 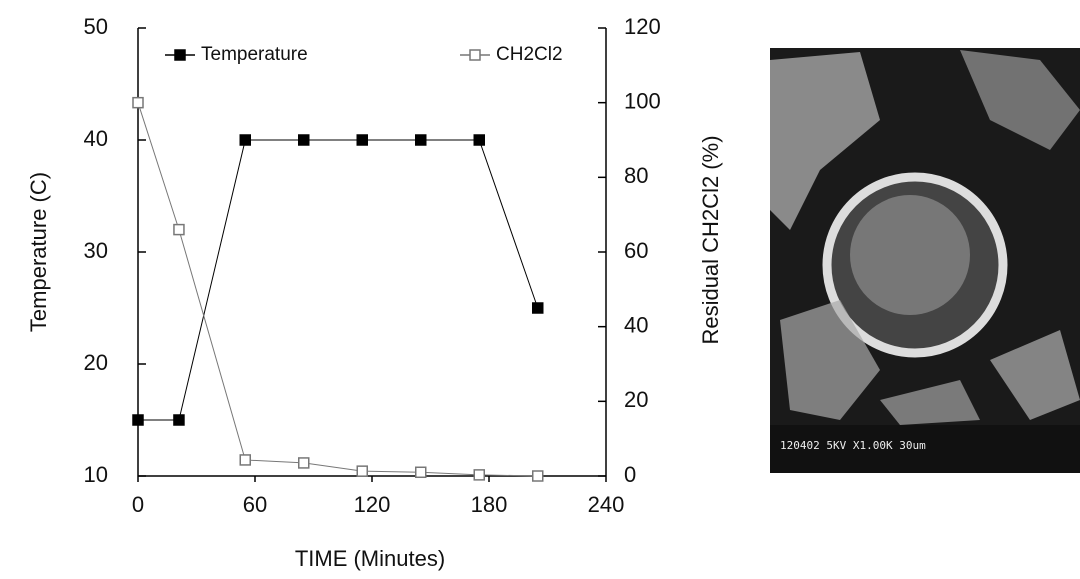 What do you see at coordinates (372, 504) in the screenshot?
I see `x-tick-label: 120` at bounding box center [372, 504].